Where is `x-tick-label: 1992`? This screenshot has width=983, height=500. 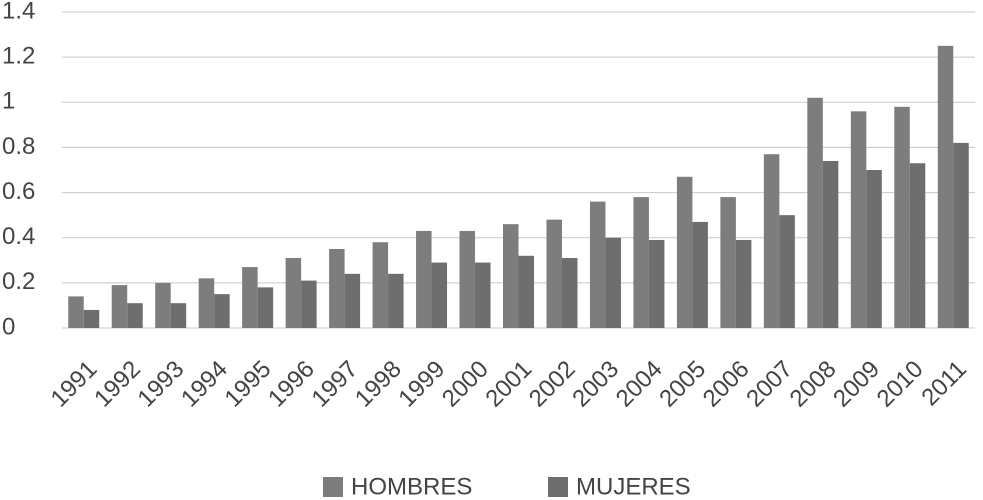 x-tick-label: 1992 is located at coordinates (117, 384).